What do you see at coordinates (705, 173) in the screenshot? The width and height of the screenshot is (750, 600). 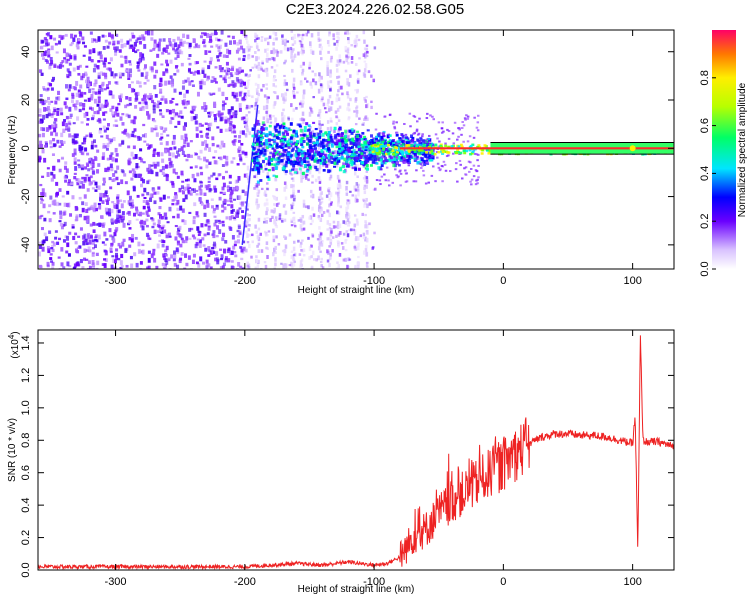 I see `colorbar-tick-label: 0.4` at bounding box center [705, 173].